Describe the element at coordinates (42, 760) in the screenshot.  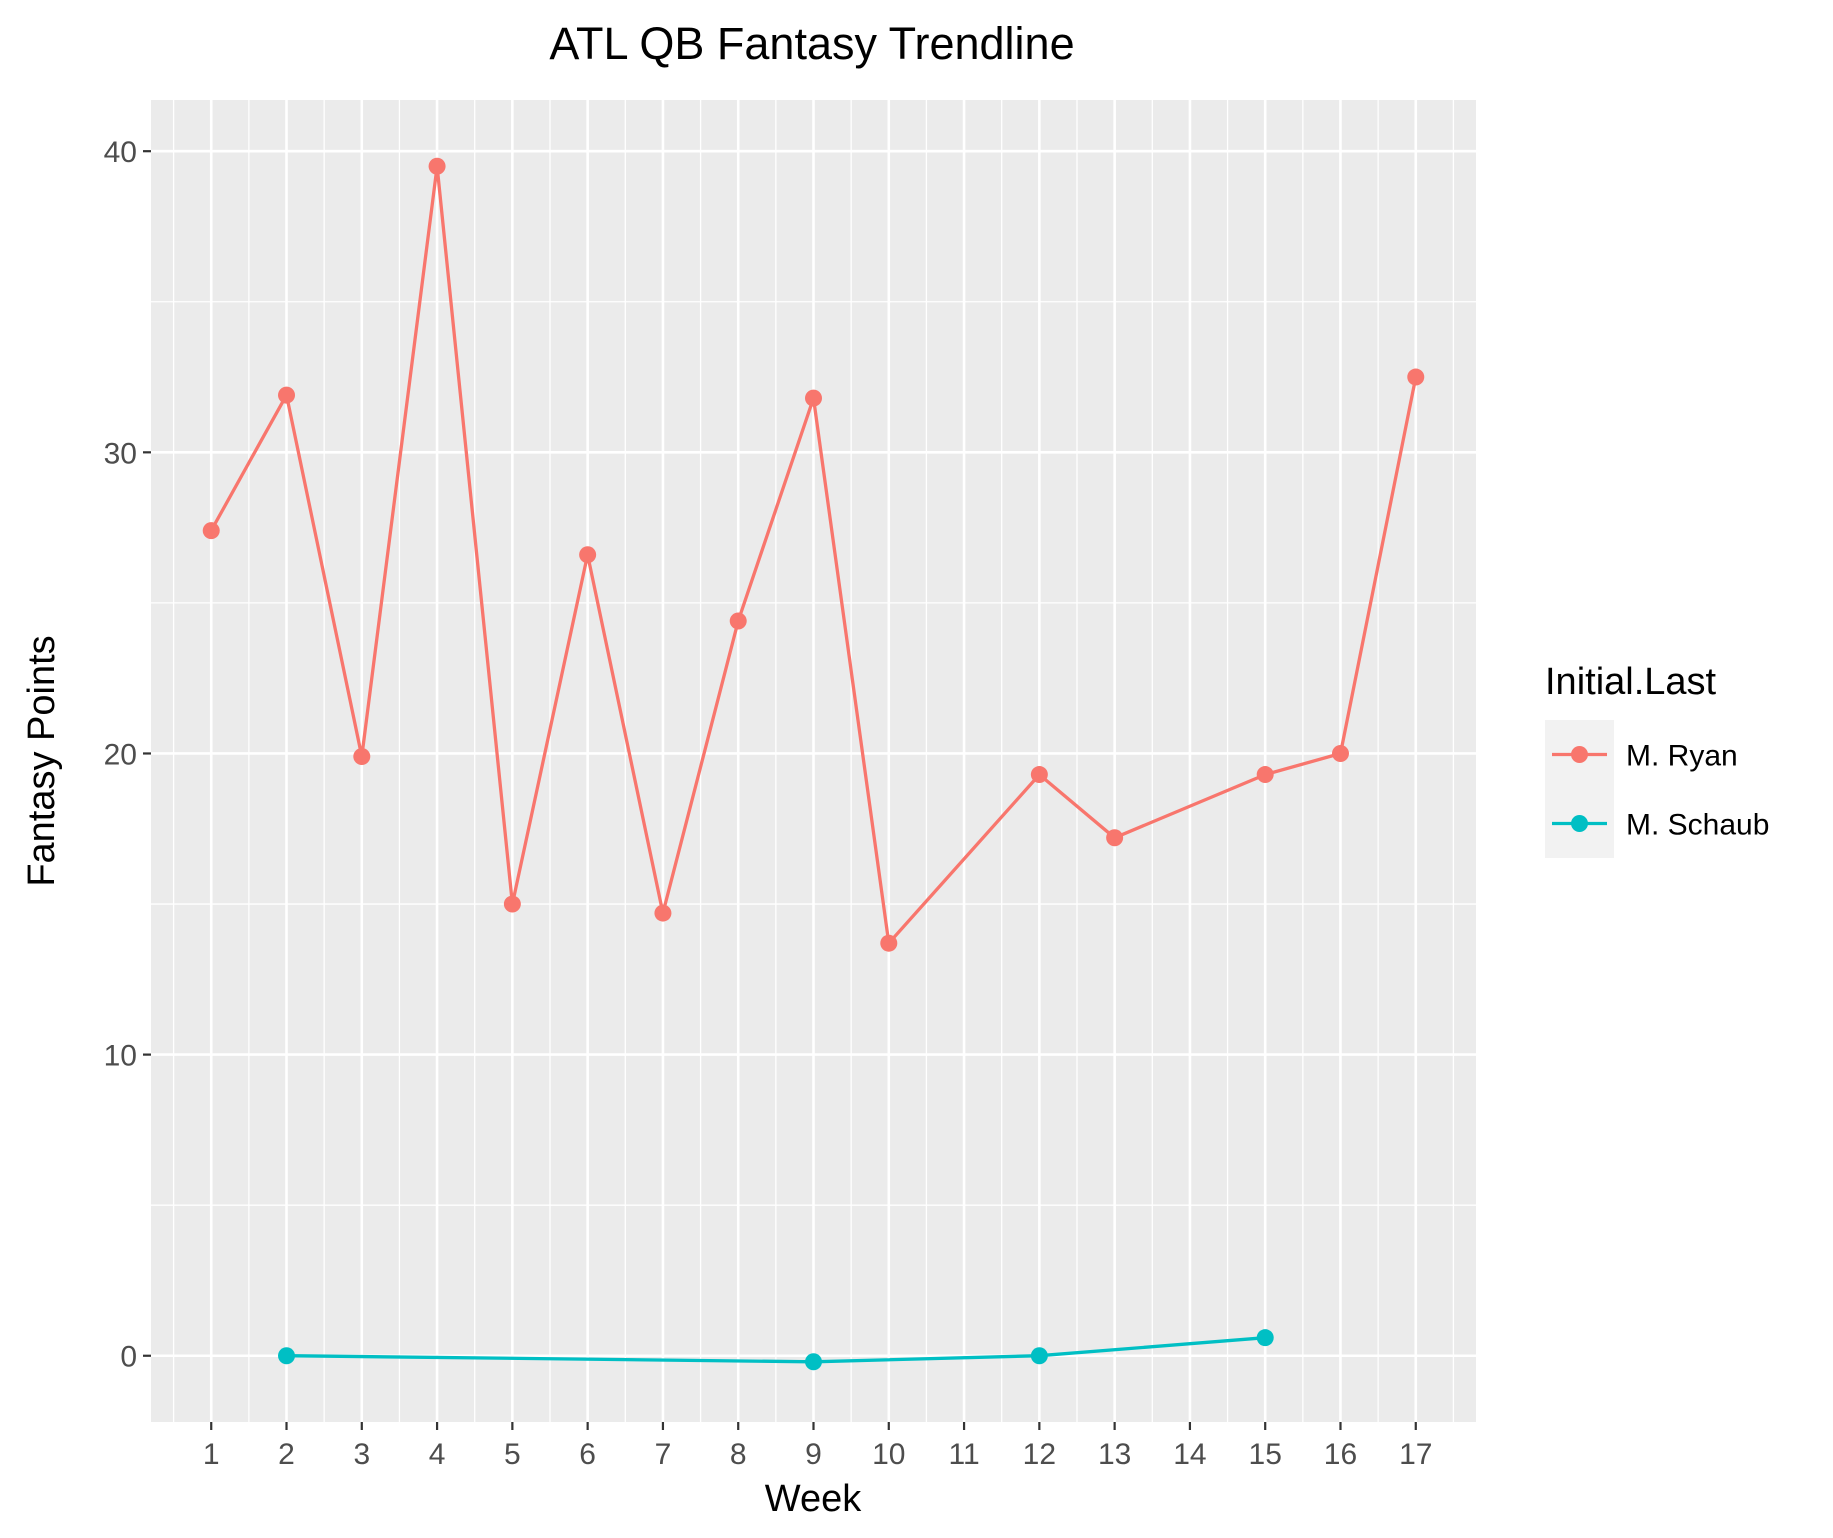
I see `y-axis-title: Fantasy Points` at that location.